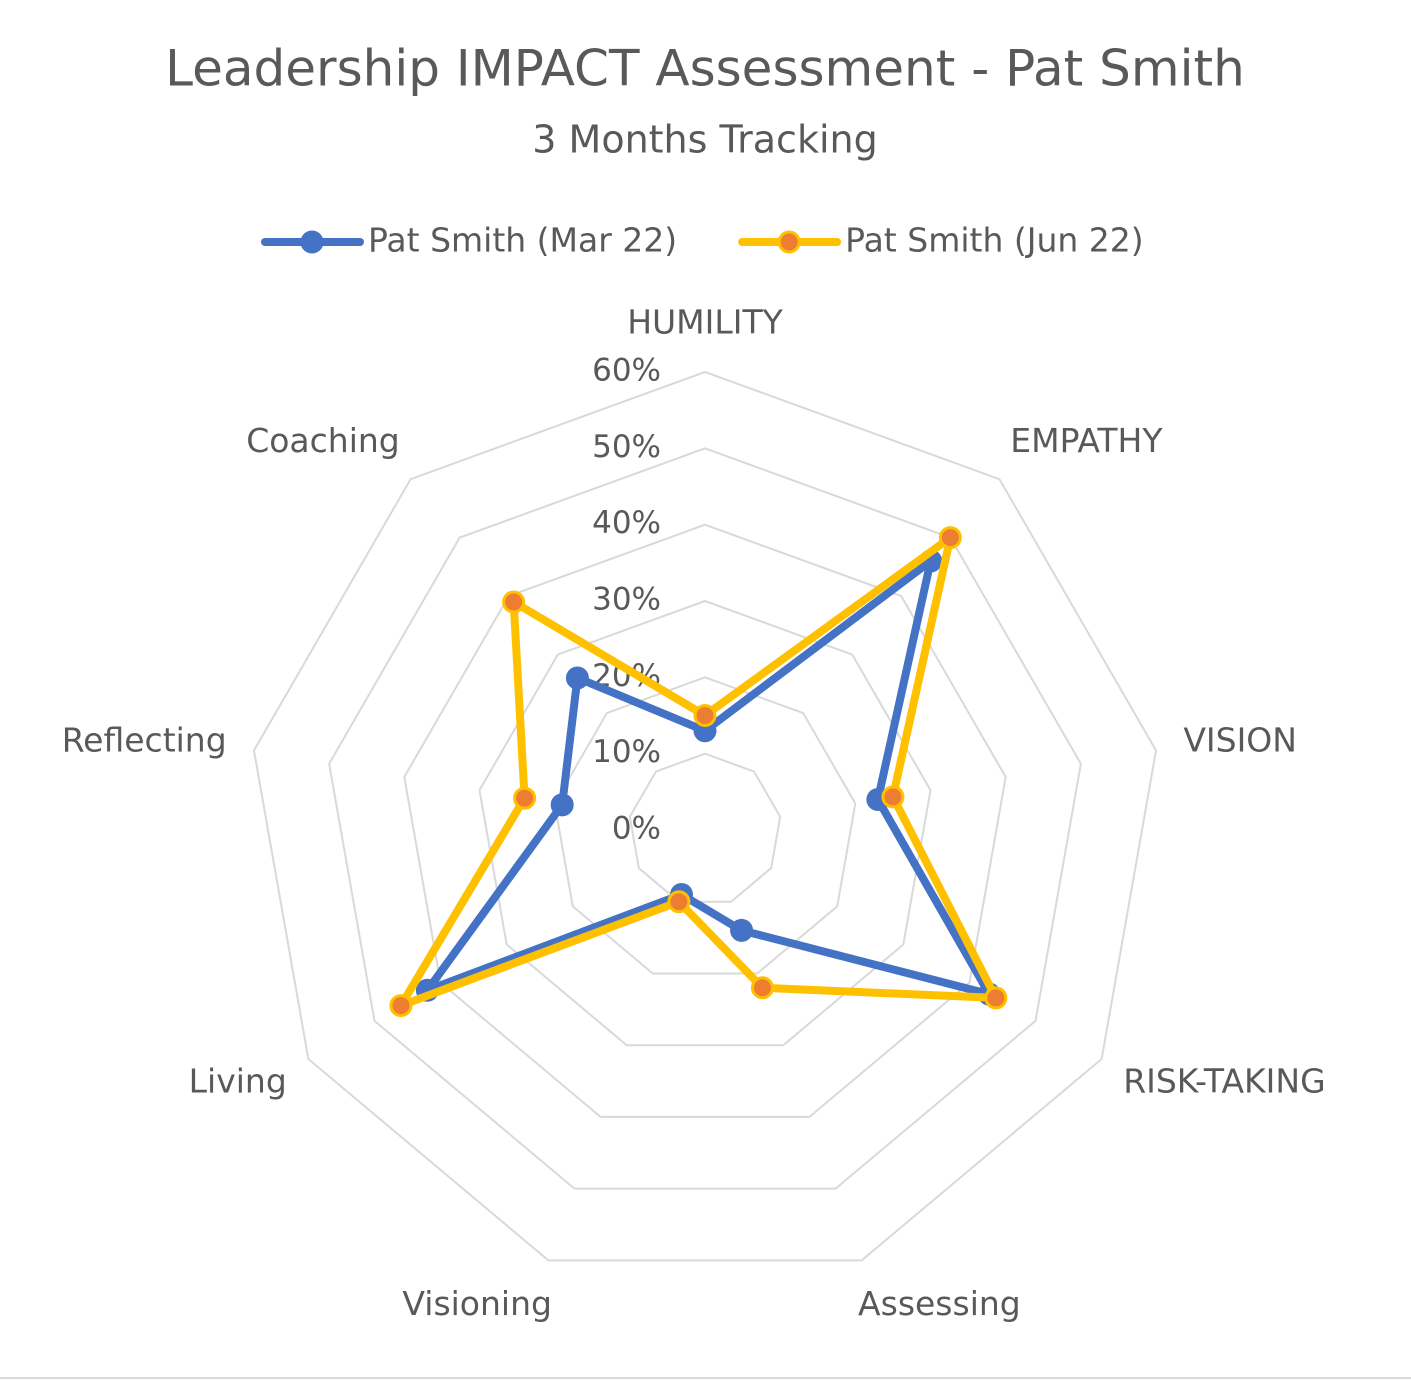 The image size is (1411, 1380). What do you see at coordinates (705, 322) in the screenshot?
I see `category-label: HUMILITY` at bounding box center [705, 322].